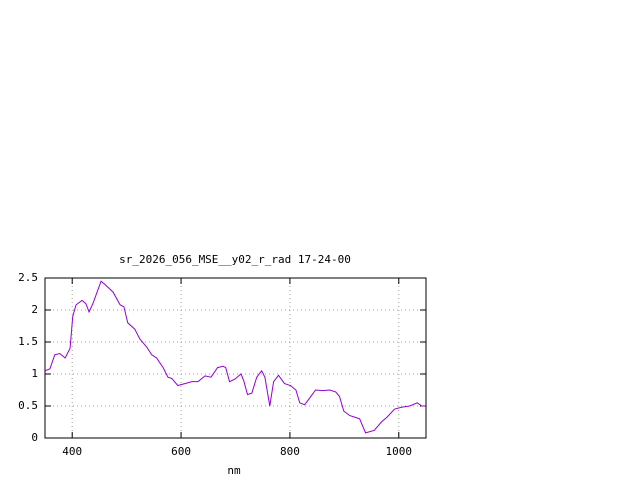 Image resolution: width=640 pixels, height=480 pixels. Describe the element at coordinates (234, 470) in the screenshot. I see `x-axis-label: nm` at that location.